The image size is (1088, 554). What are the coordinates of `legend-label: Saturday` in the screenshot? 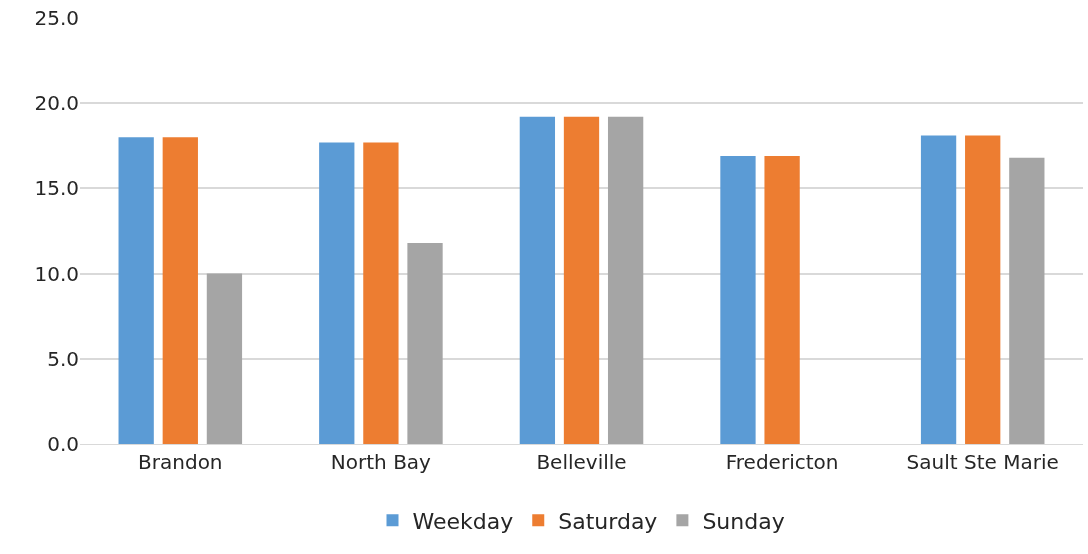 It's located at (608, 521).